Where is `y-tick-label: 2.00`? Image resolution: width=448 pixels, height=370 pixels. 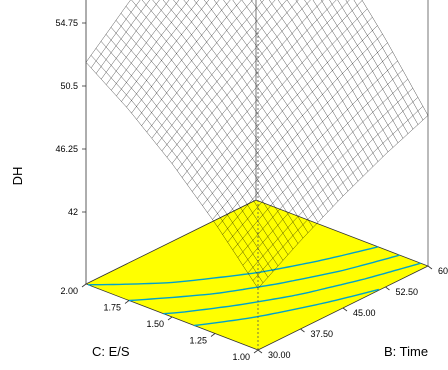 y-tick-label: 2.00 is located at coordinates (69, 291).